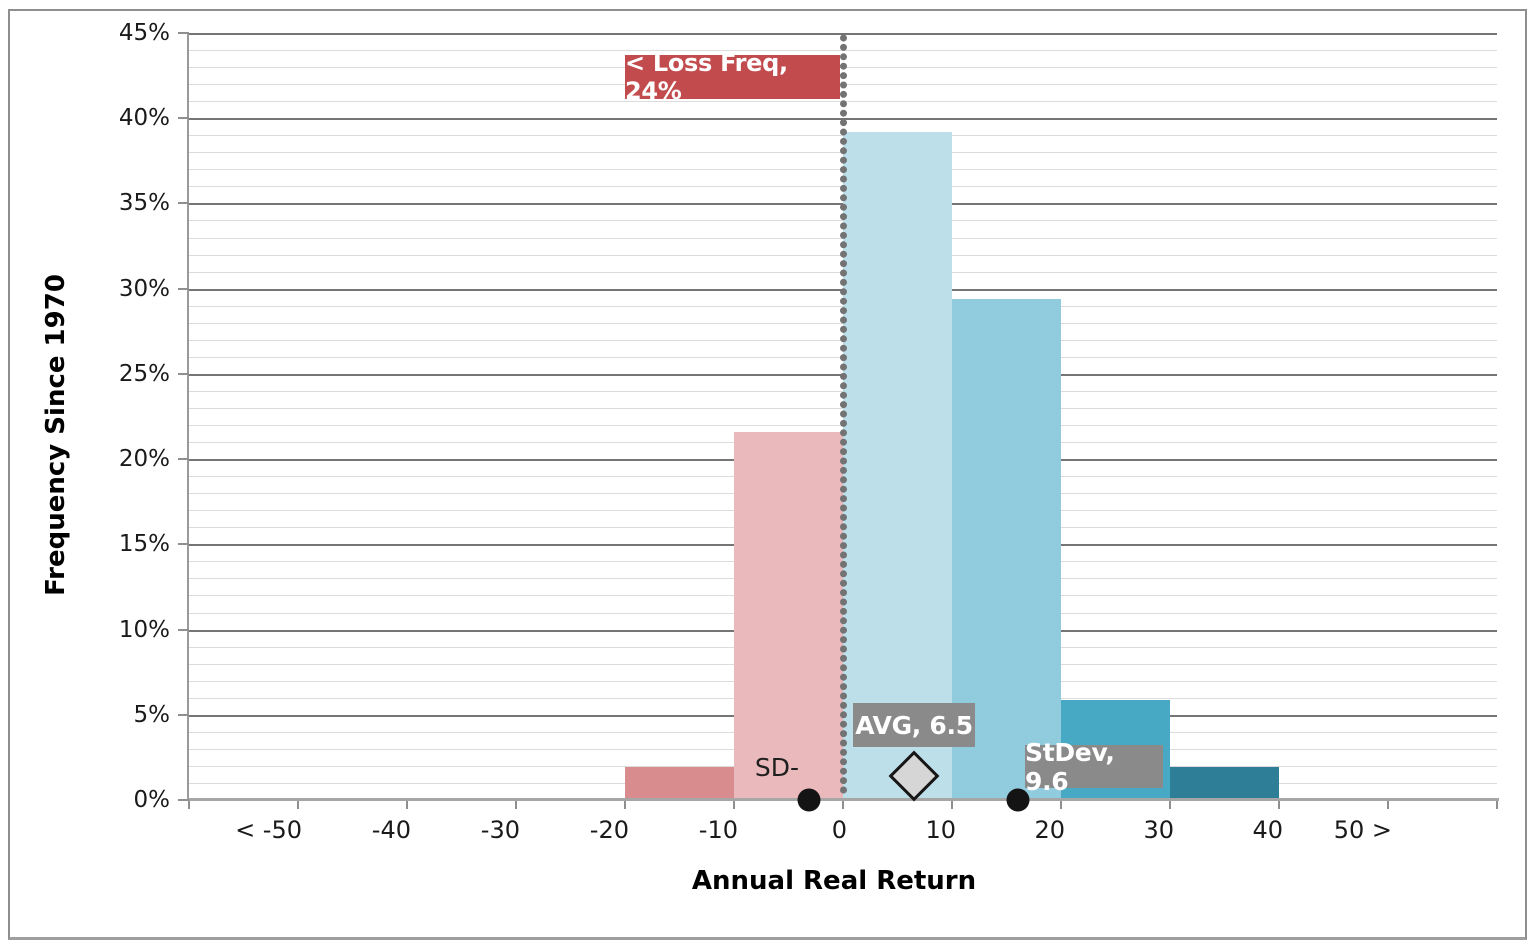 The height and width of the screenshot is (952, 1536). What do you see at coordinates (609, 830) in the screenshot?
I see `x-tick-label: -20` at bounding box center [609, 830].